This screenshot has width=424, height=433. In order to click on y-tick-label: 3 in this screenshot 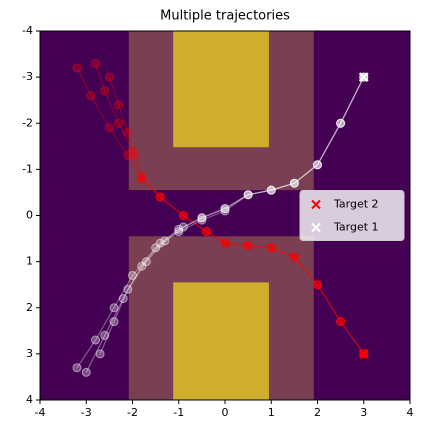, I will do `click(29, 353)`.